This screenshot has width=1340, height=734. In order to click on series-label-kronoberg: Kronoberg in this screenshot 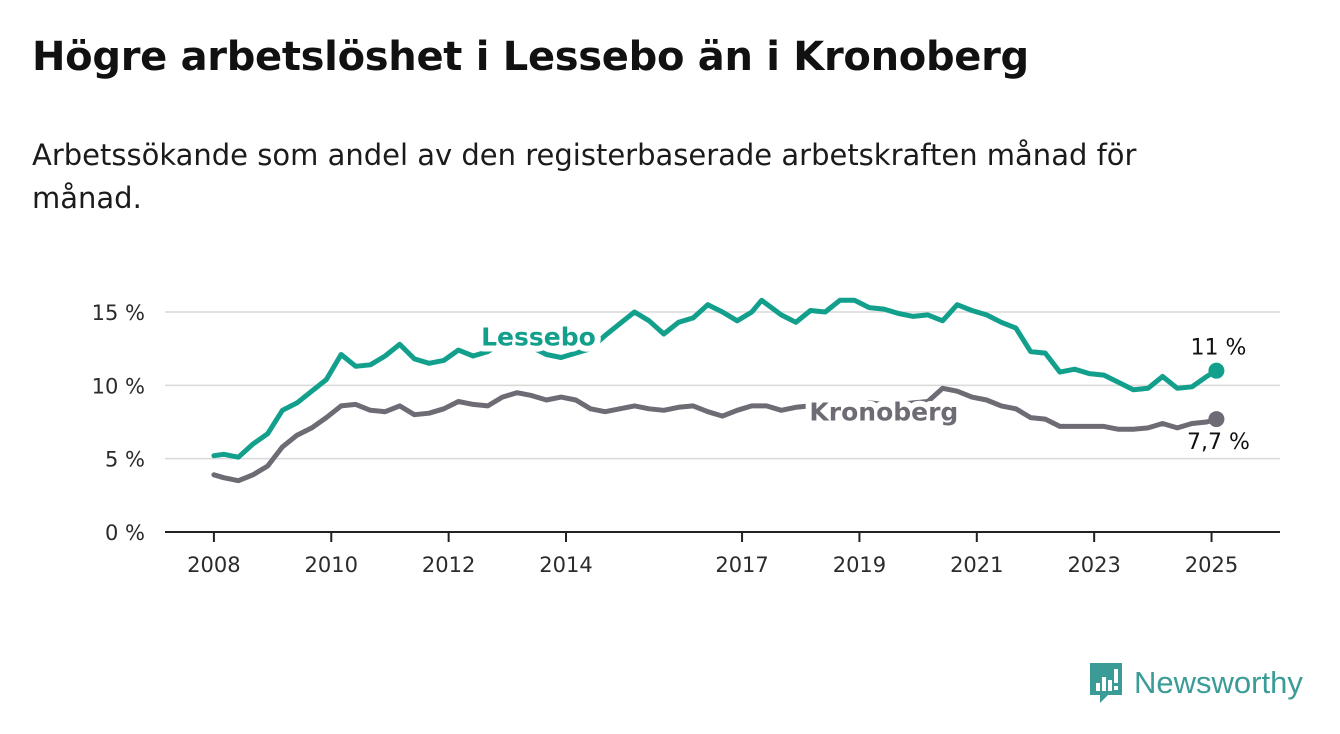, I will do `click(883, 412)`.